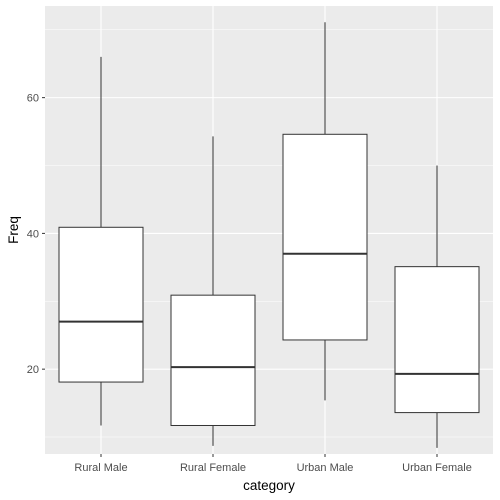 The height and width of the screenshot is (500, 500). Describe the element at coordinates (437, 468) in the screenshot. I see `x-tick-label: Urban Female` at that location.